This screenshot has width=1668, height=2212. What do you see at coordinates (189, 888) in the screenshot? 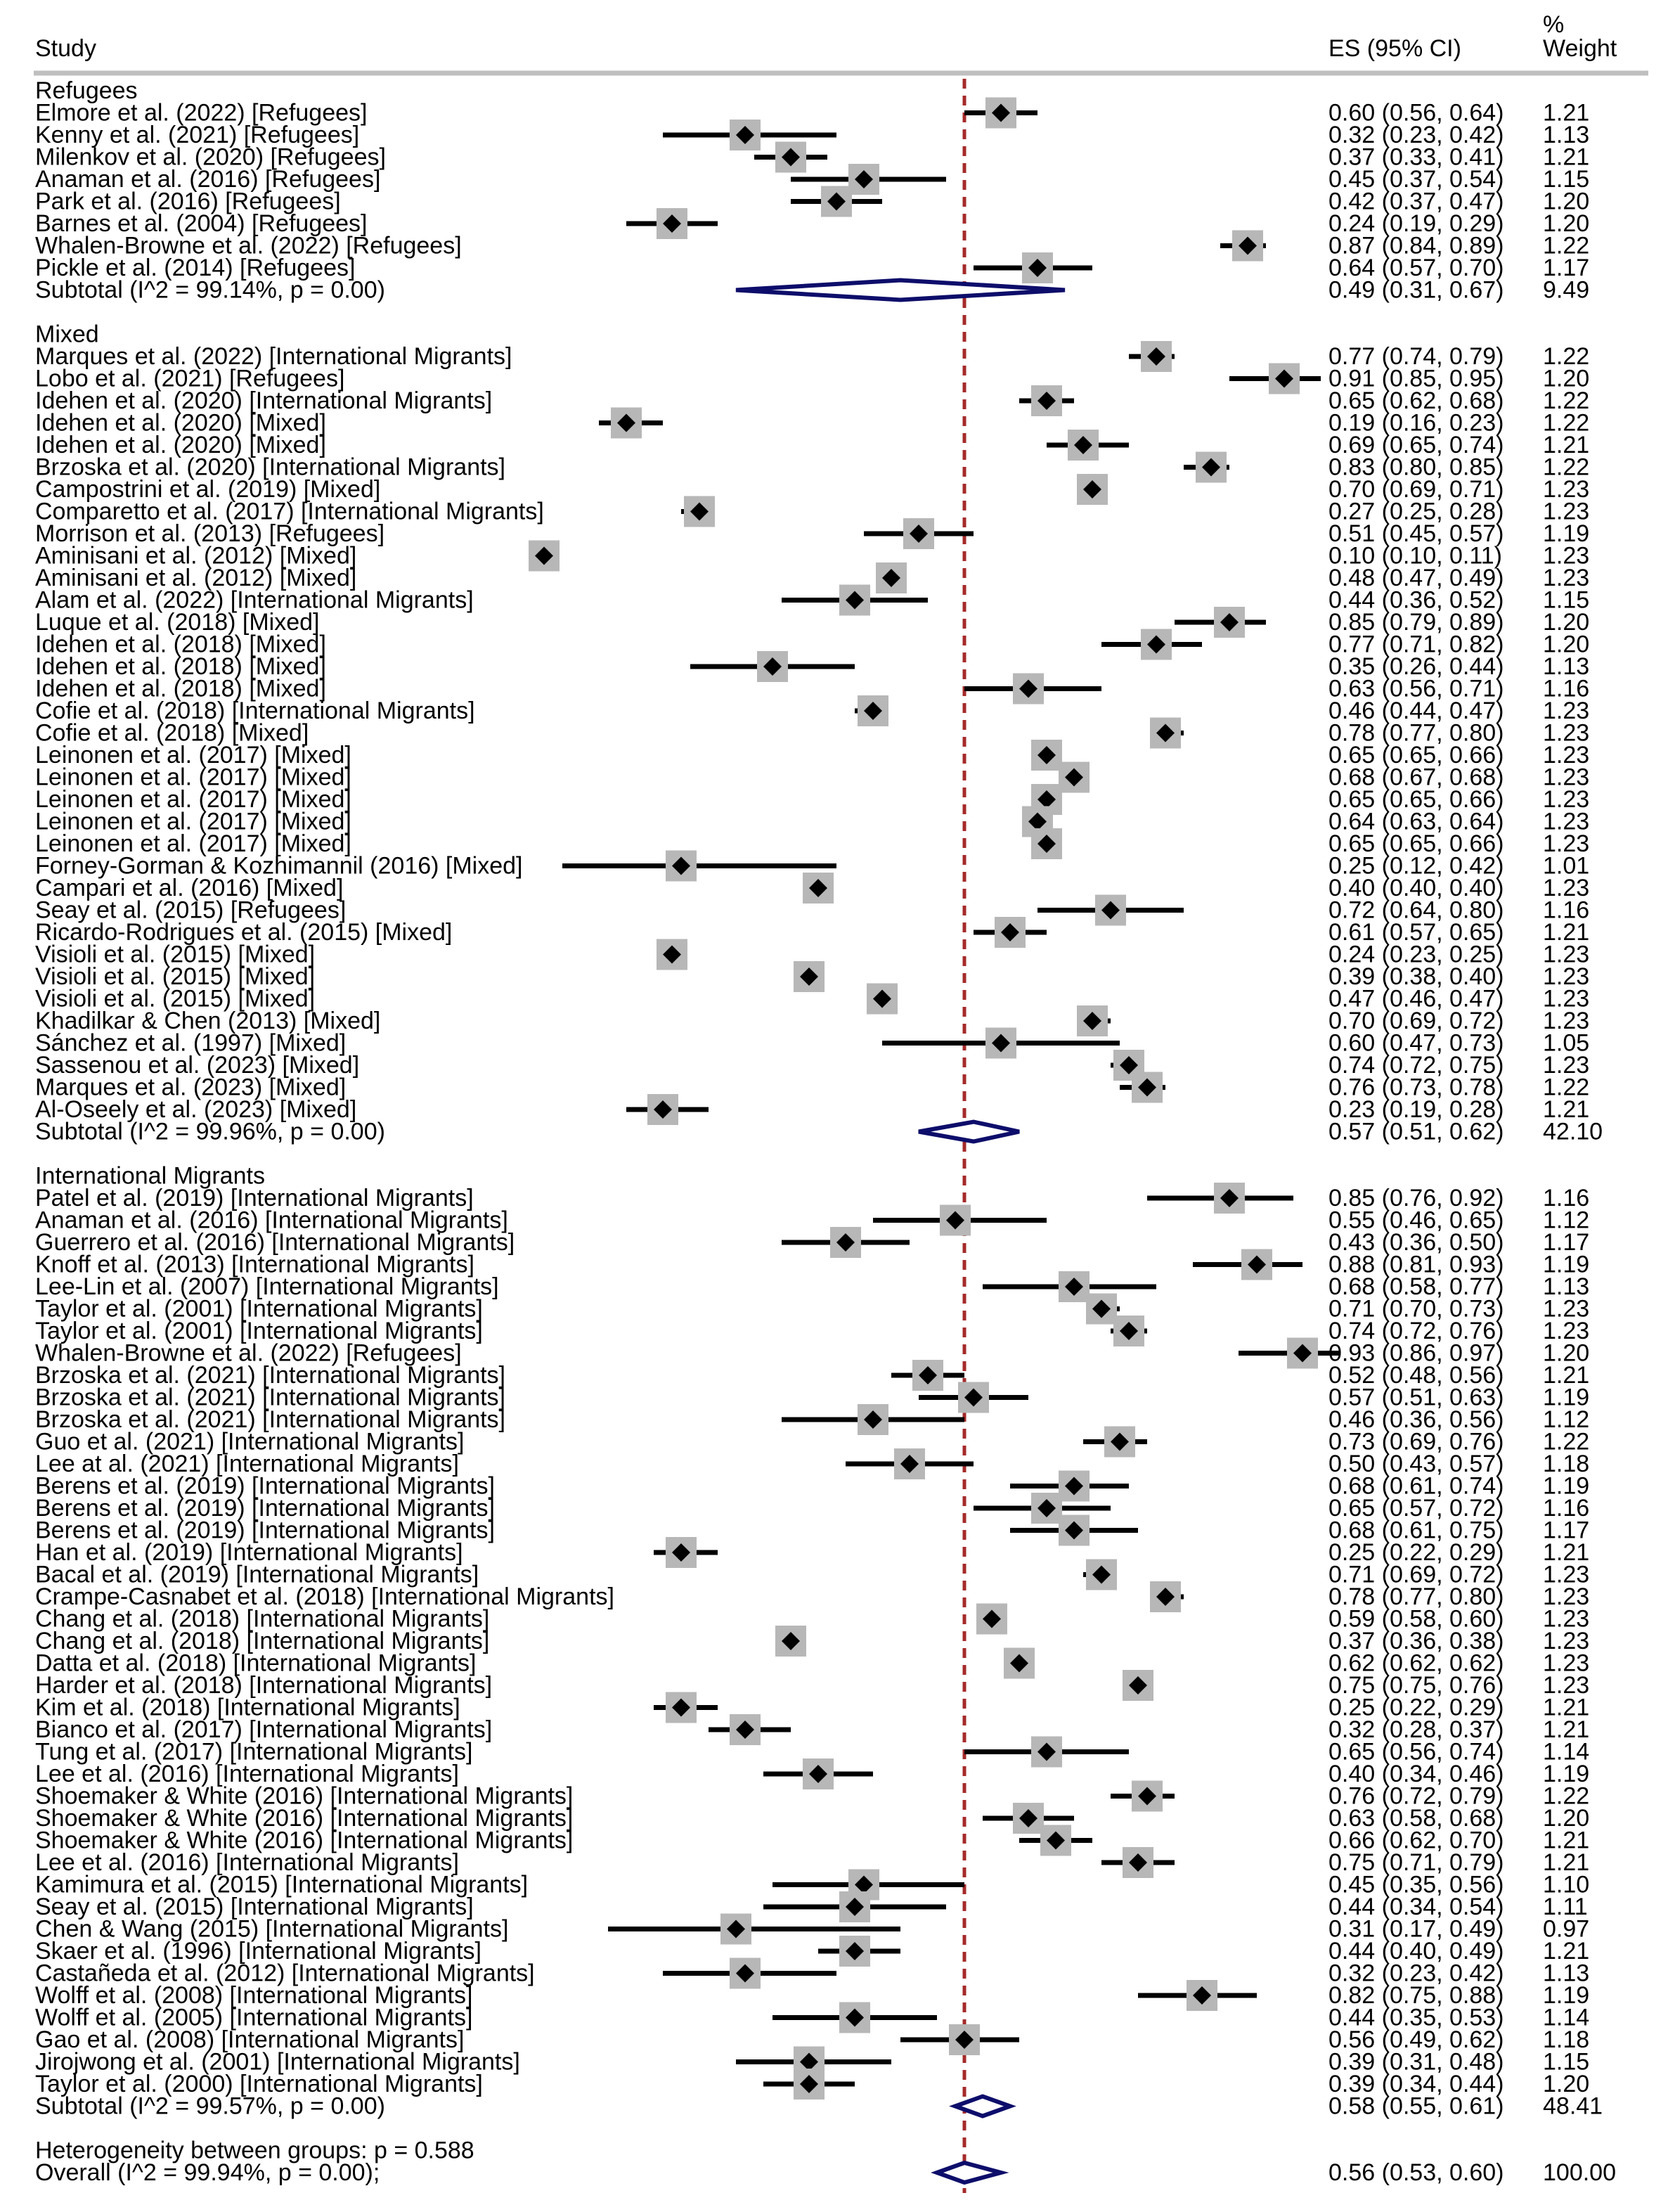
I see `study-label: Campari et al. (2016) [Mixed]` at bounding box center [189, 888].